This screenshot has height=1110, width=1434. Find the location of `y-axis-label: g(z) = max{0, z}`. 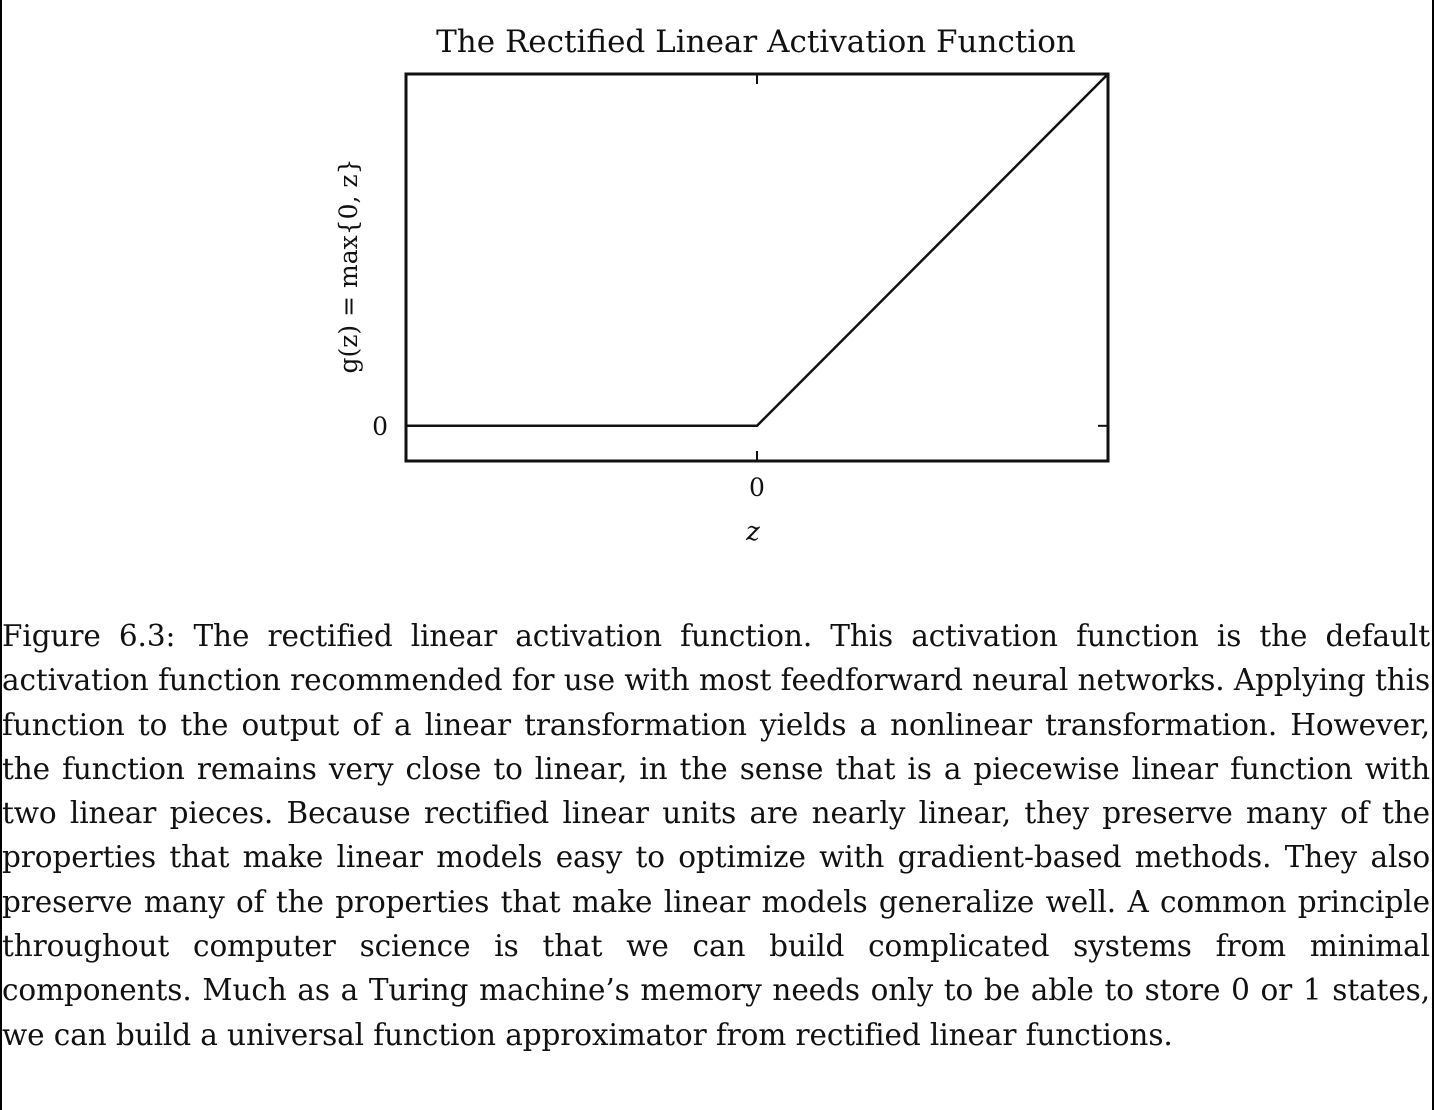

y-axis-label: g(z) = max{0, z} is located at coordinates (348, 265).